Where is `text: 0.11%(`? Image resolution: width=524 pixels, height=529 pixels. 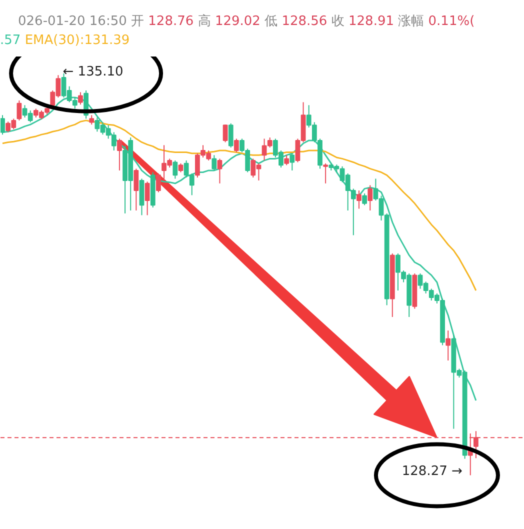
text: 0.11%( is located at coordinates (451, 21).